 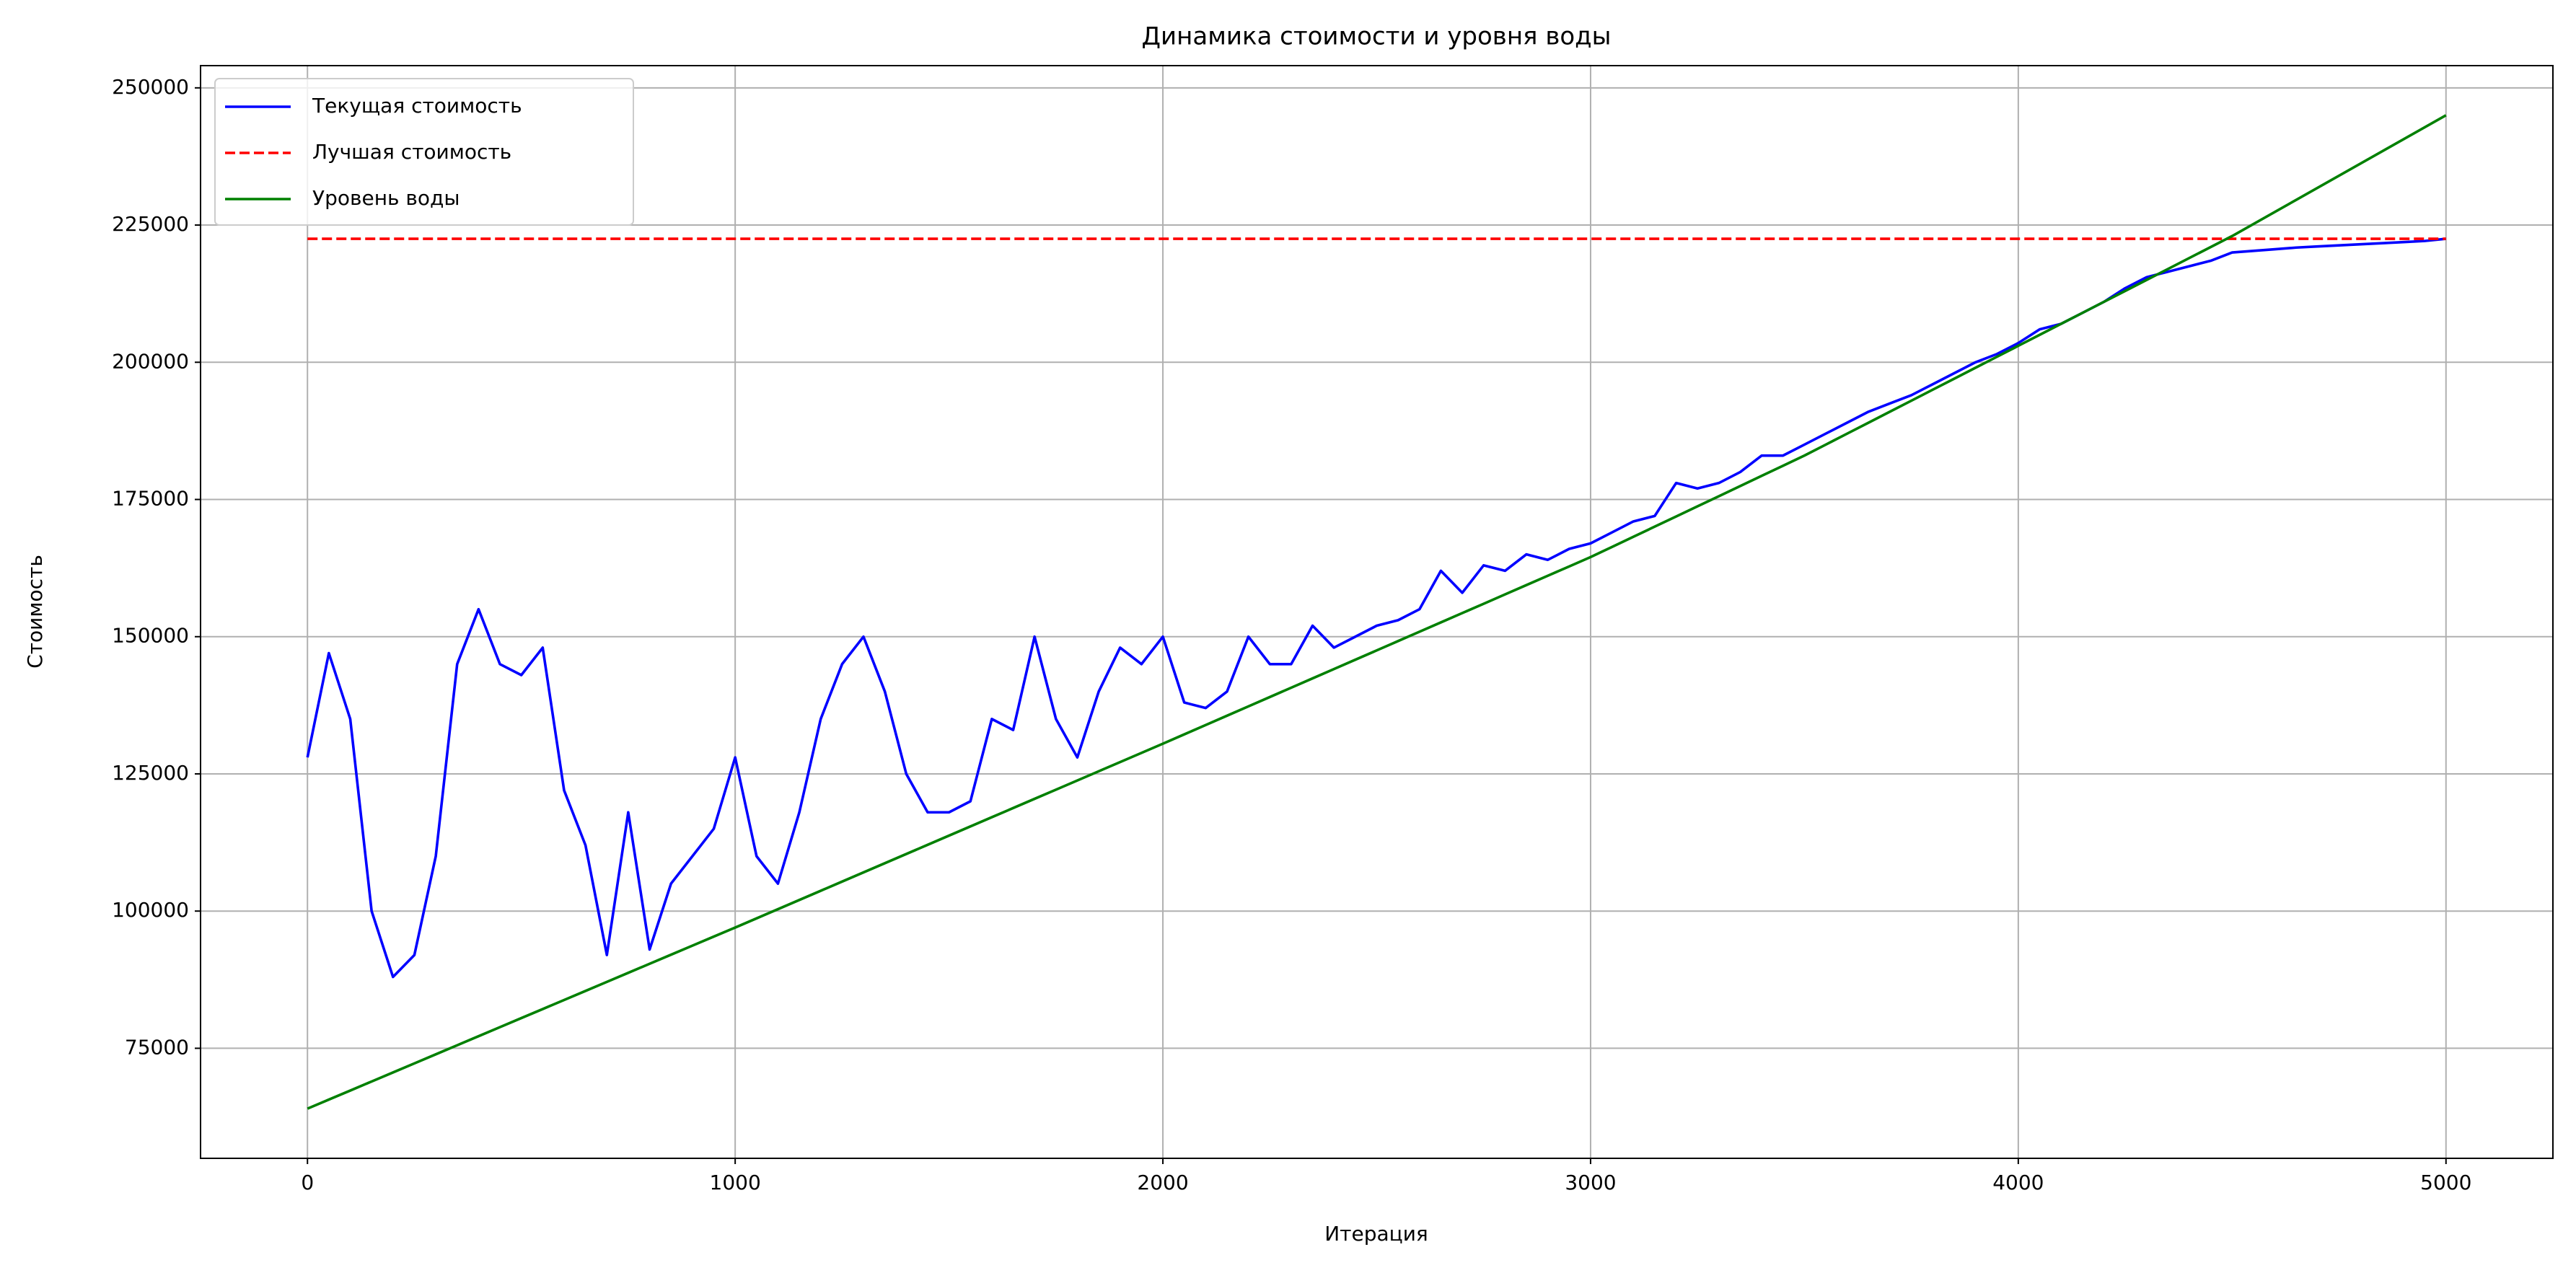 What do you see at coordinates (2018, 1182) in the screenshot?
I see `x-tick-label: 4000` at bounding box center [2018, 1182].